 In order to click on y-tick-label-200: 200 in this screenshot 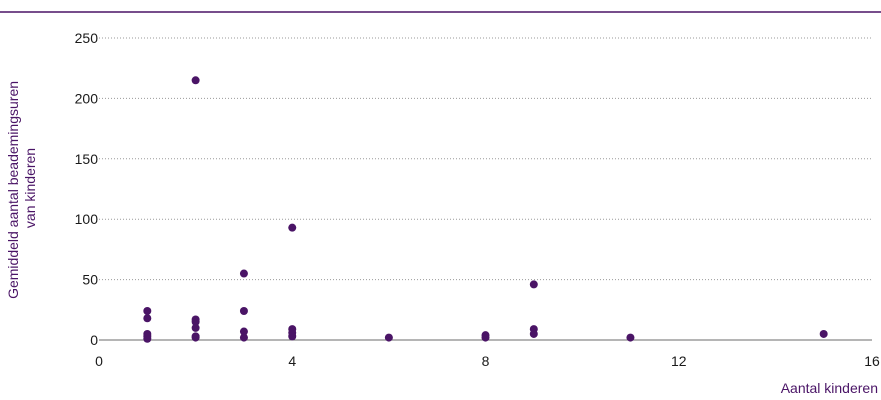, I will do `click(87, 98)`.